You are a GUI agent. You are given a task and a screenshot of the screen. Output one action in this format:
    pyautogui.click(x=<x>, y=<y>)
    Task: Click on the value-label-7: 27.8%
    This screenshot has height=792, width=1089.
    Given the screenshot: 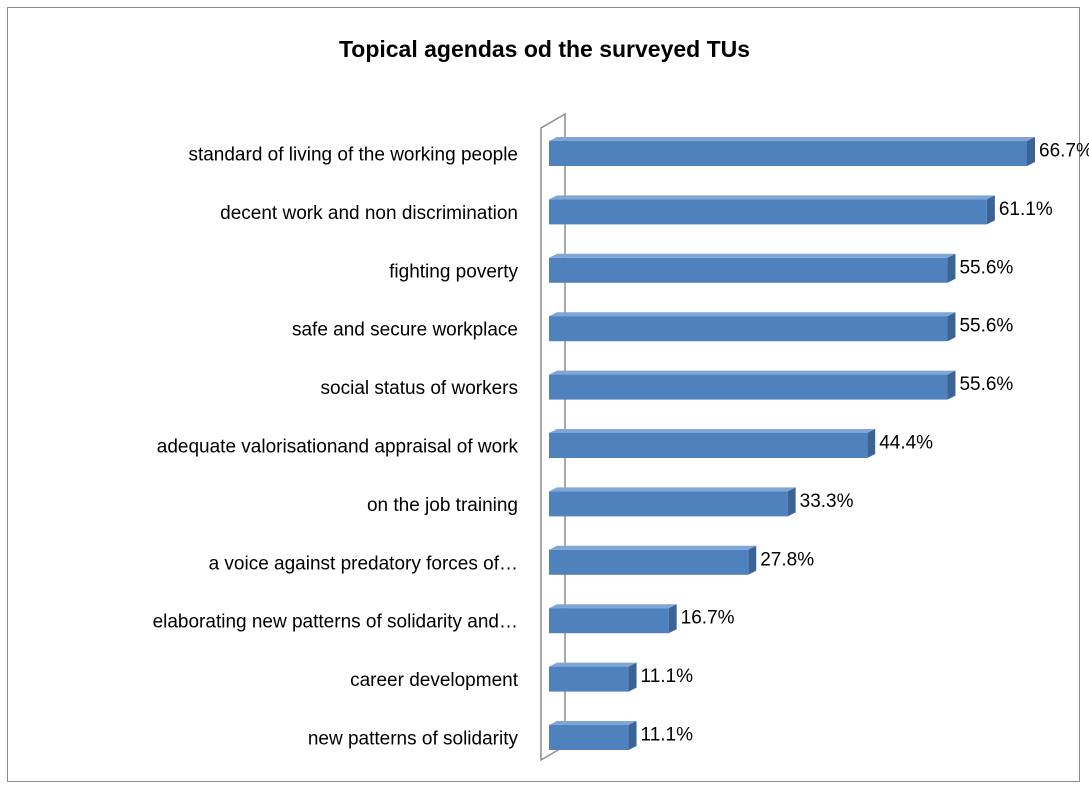 What is the action you would take?
    pyautogui.click(x=787, y=559)
    